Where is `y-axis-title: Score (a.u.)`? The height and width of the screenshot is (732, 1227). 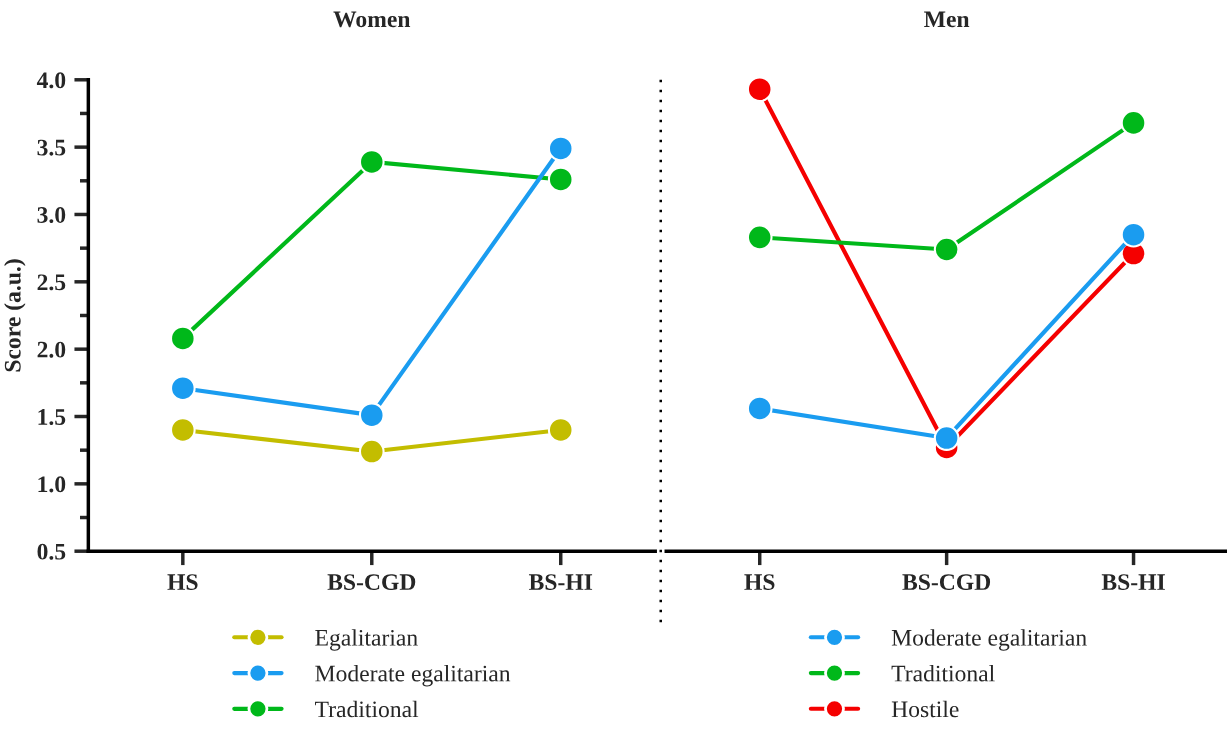
y-axis-title: Score (a.u.) is located at coordinates (15, 315).